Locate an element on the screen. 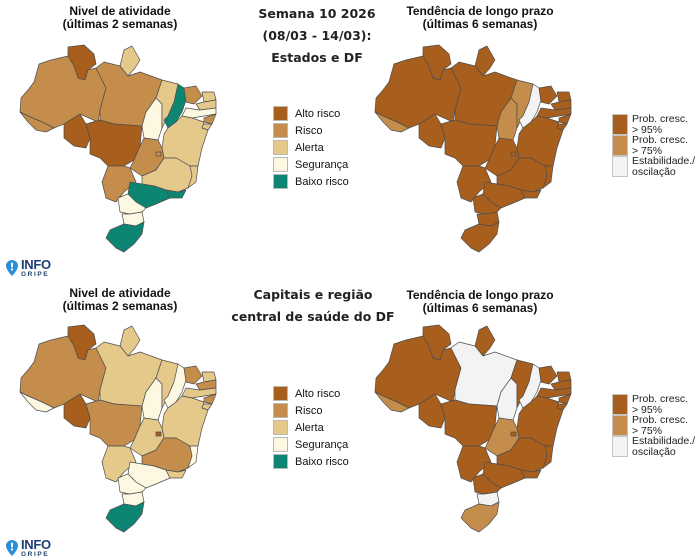 This screenshot has width=700, height=560. map-capitals-activity is located at coordinates (122, 429).